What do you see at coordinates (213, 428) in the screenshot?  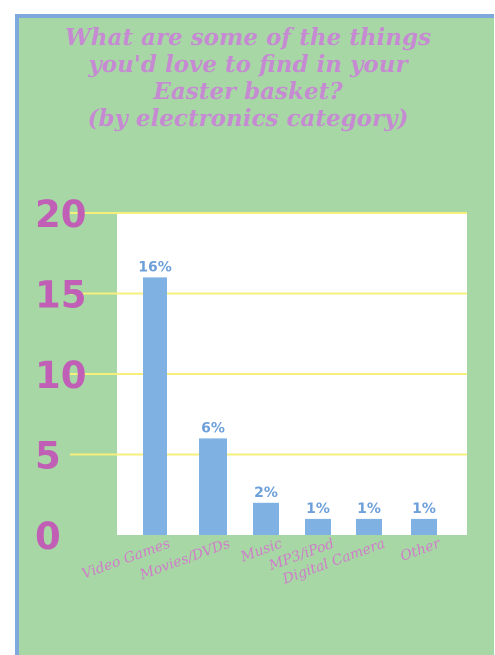 I see `data-label: 6%` at bounding box center [213, 428].